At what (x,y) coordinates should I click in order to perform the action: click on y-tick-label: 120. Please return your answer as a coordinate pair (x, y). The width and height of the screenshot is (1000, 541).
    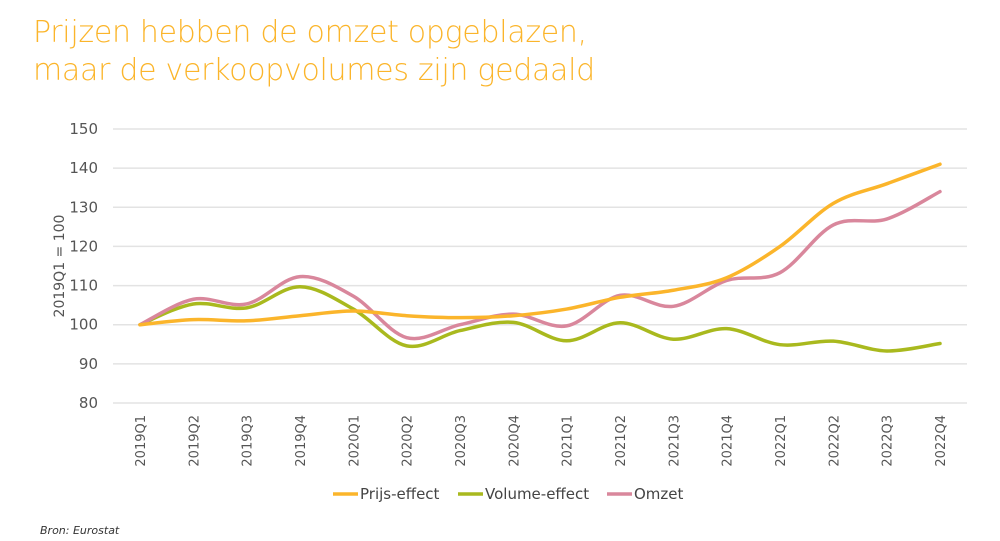
    Looking at the image, I should click on (83, 246).